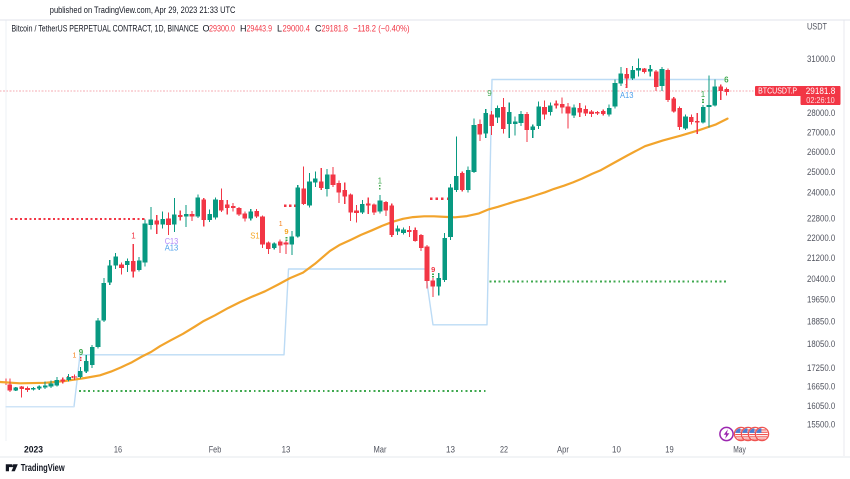  Describe the element at coordinates (380, 450) in the screenshot. I see `svg-text: Mar` at that location.